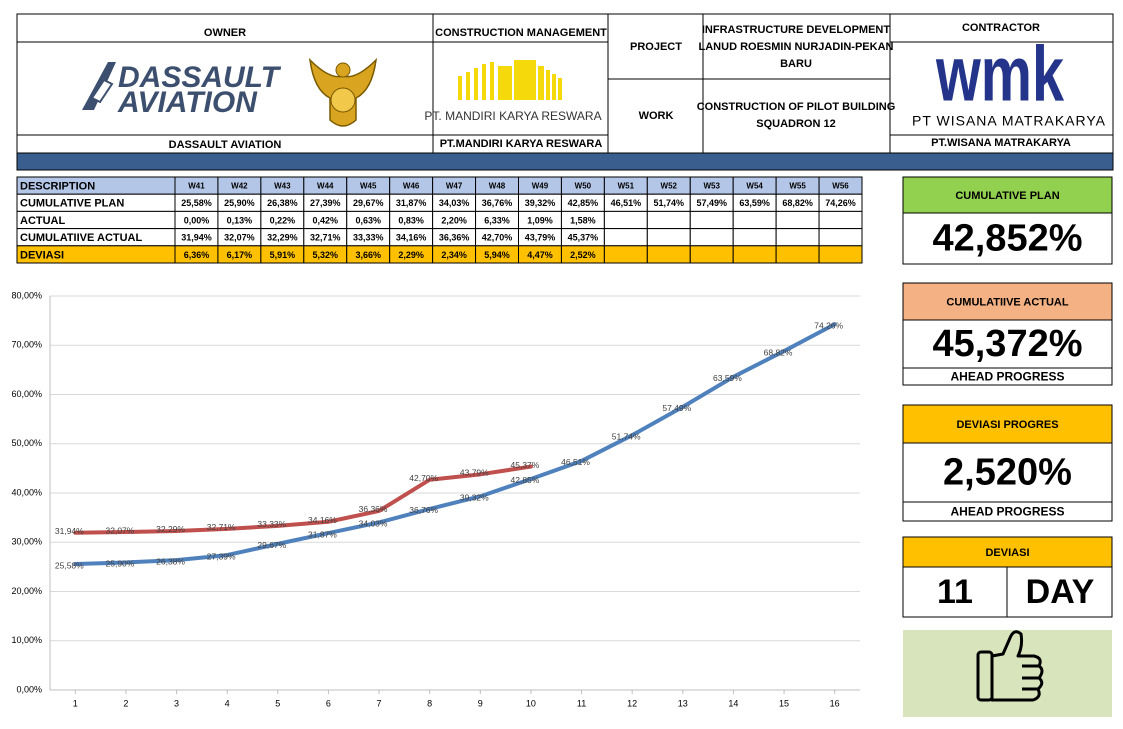  I want to click on cell-text: 4,47%, so click(540, 255).